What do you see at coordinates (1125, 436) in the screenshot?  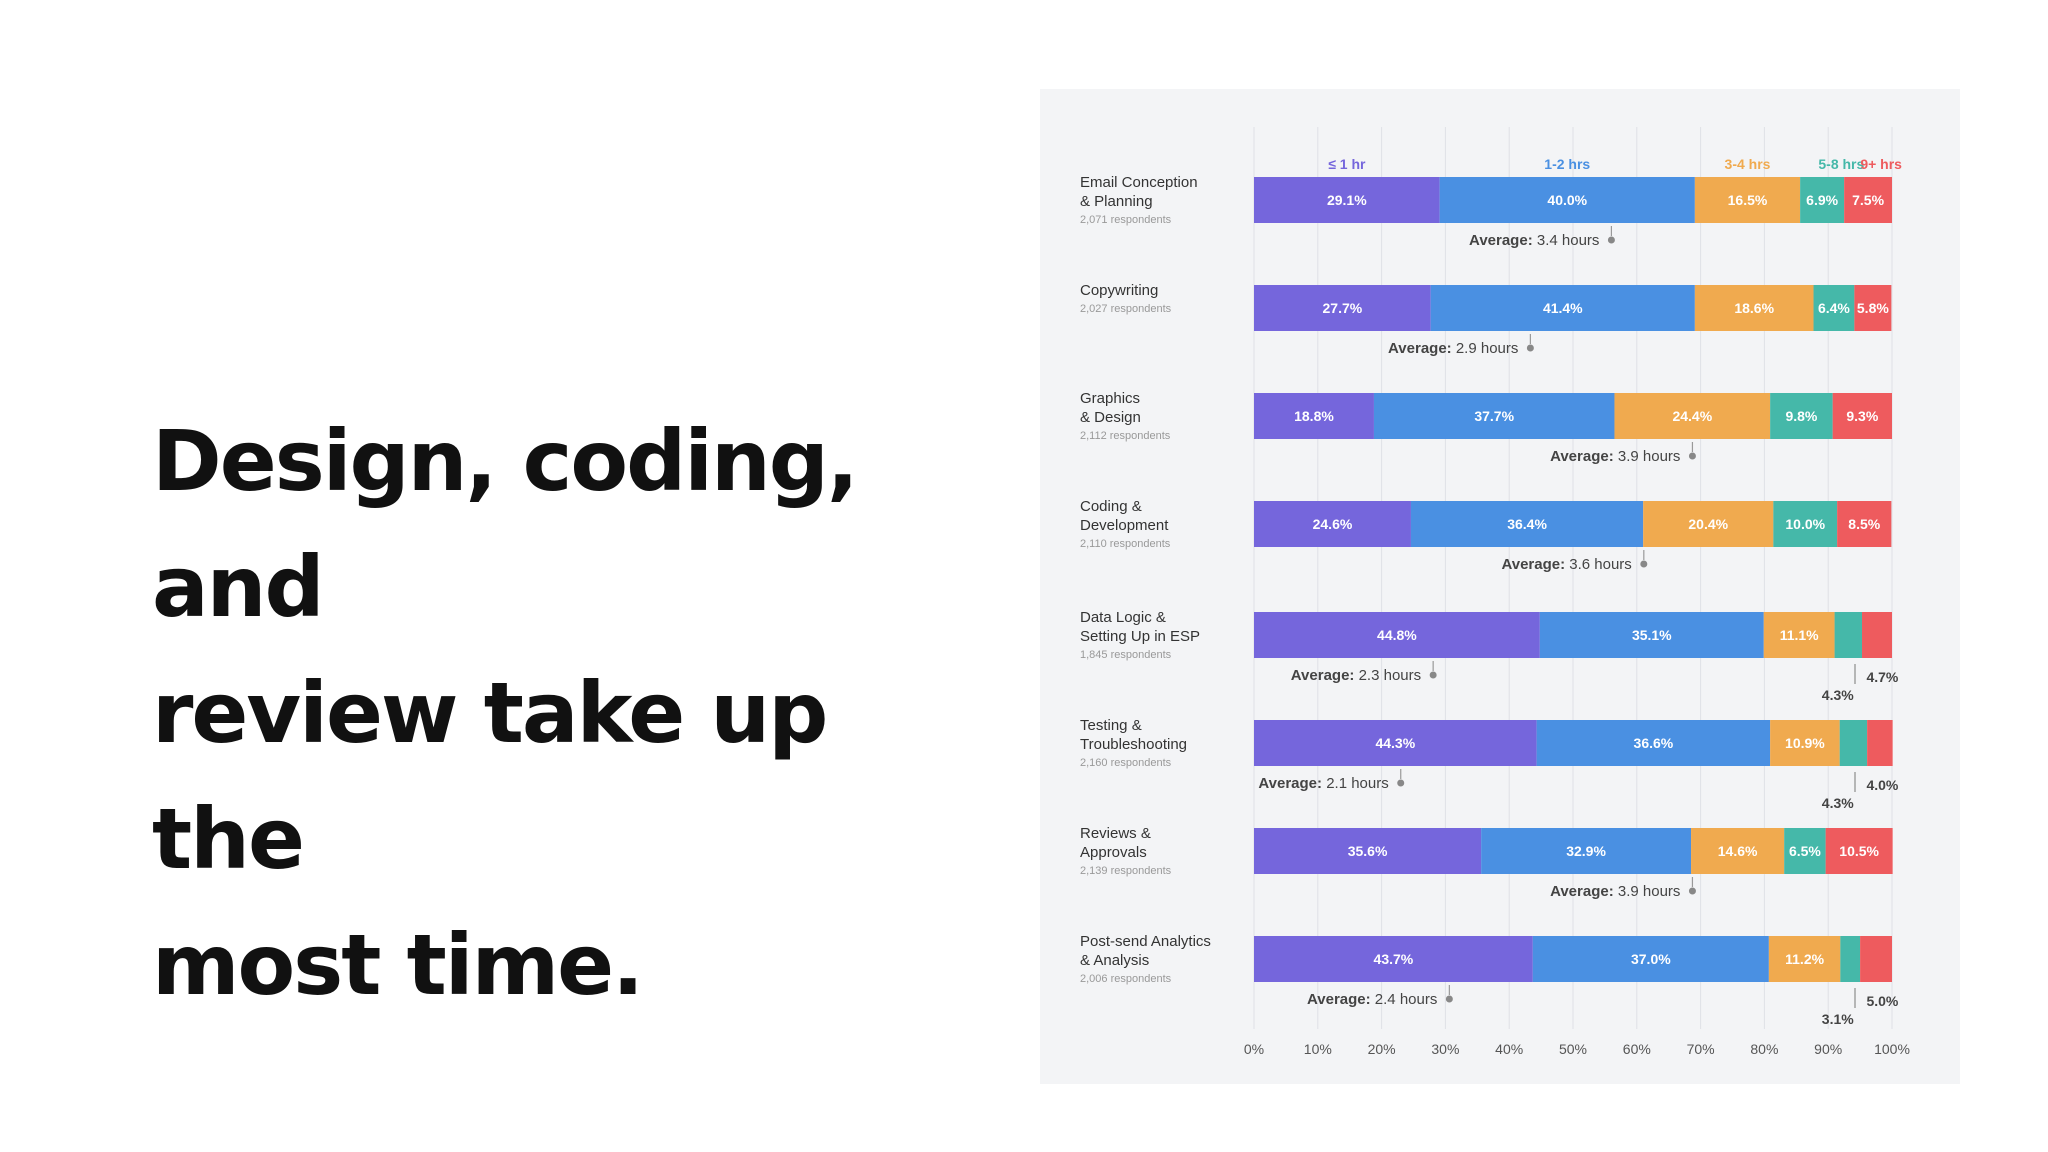 I see `respondents-count: 2,112 respondents` at bounding box center [1125, 436].